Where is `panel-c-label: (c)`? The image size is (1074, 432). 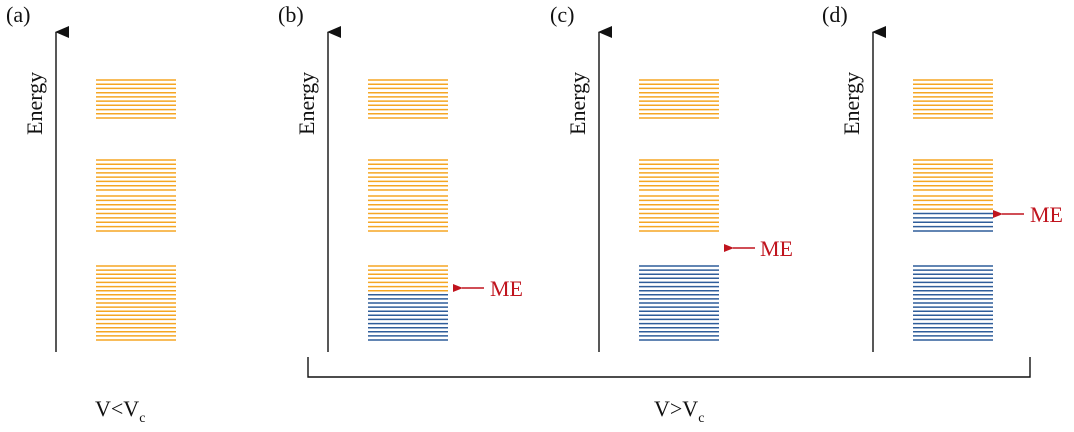
panel-c-label: (c) is located at coordinates (562, 14).